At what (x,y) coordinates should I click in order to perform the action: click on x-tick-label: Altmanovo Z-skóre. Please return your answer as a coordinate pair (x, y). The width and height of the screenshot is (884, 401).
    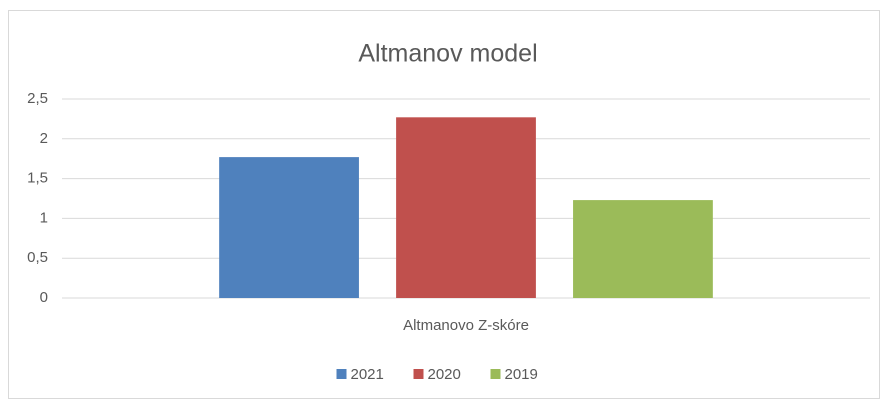
    Looking at the image, I should click on (466, 325).